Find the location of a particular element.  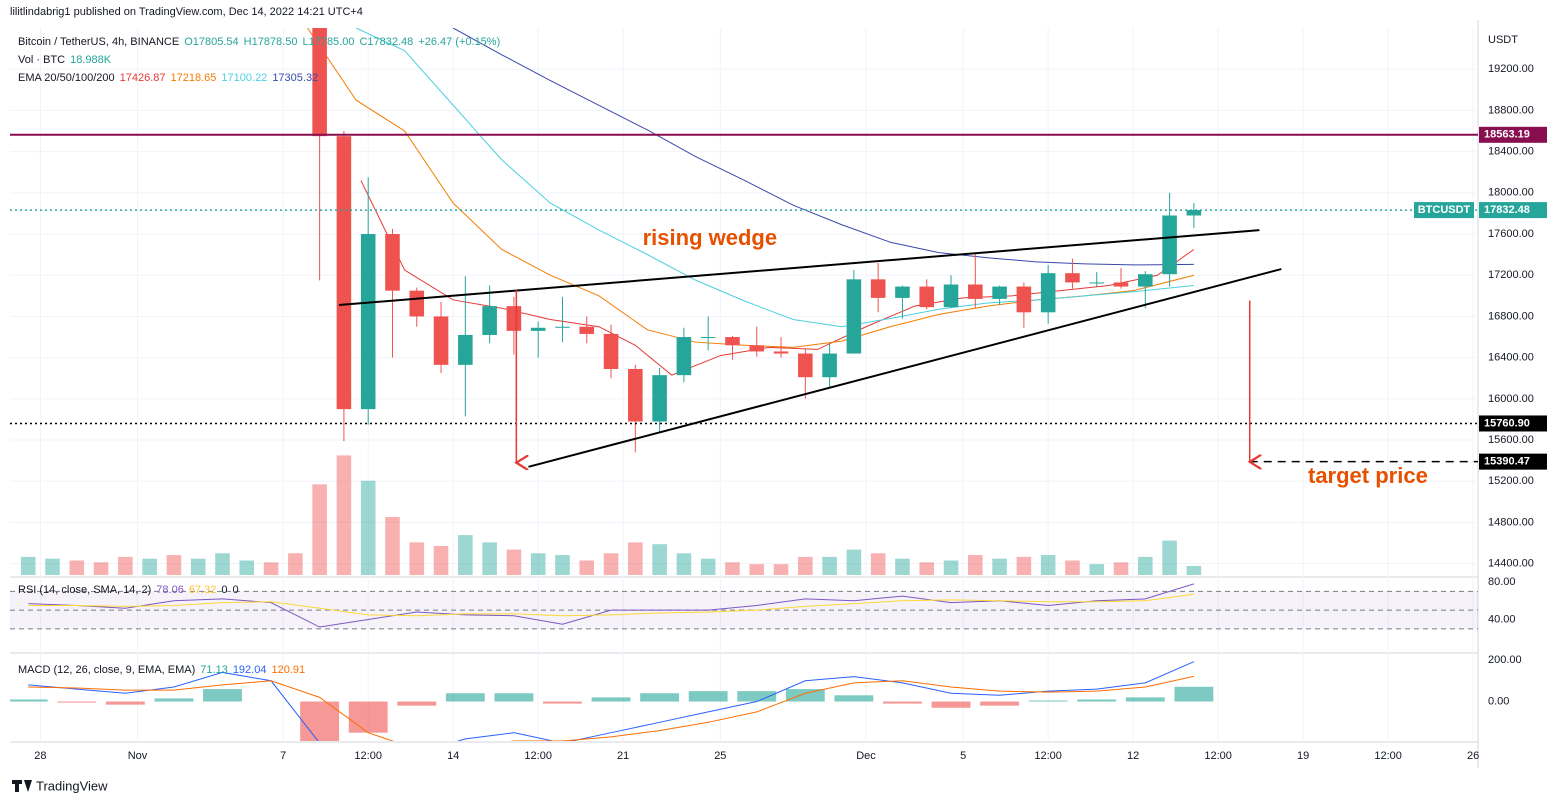

macd-label: MACD (12, 26, close, 9, EMA, EMA) is located at coordinates (107, 670).